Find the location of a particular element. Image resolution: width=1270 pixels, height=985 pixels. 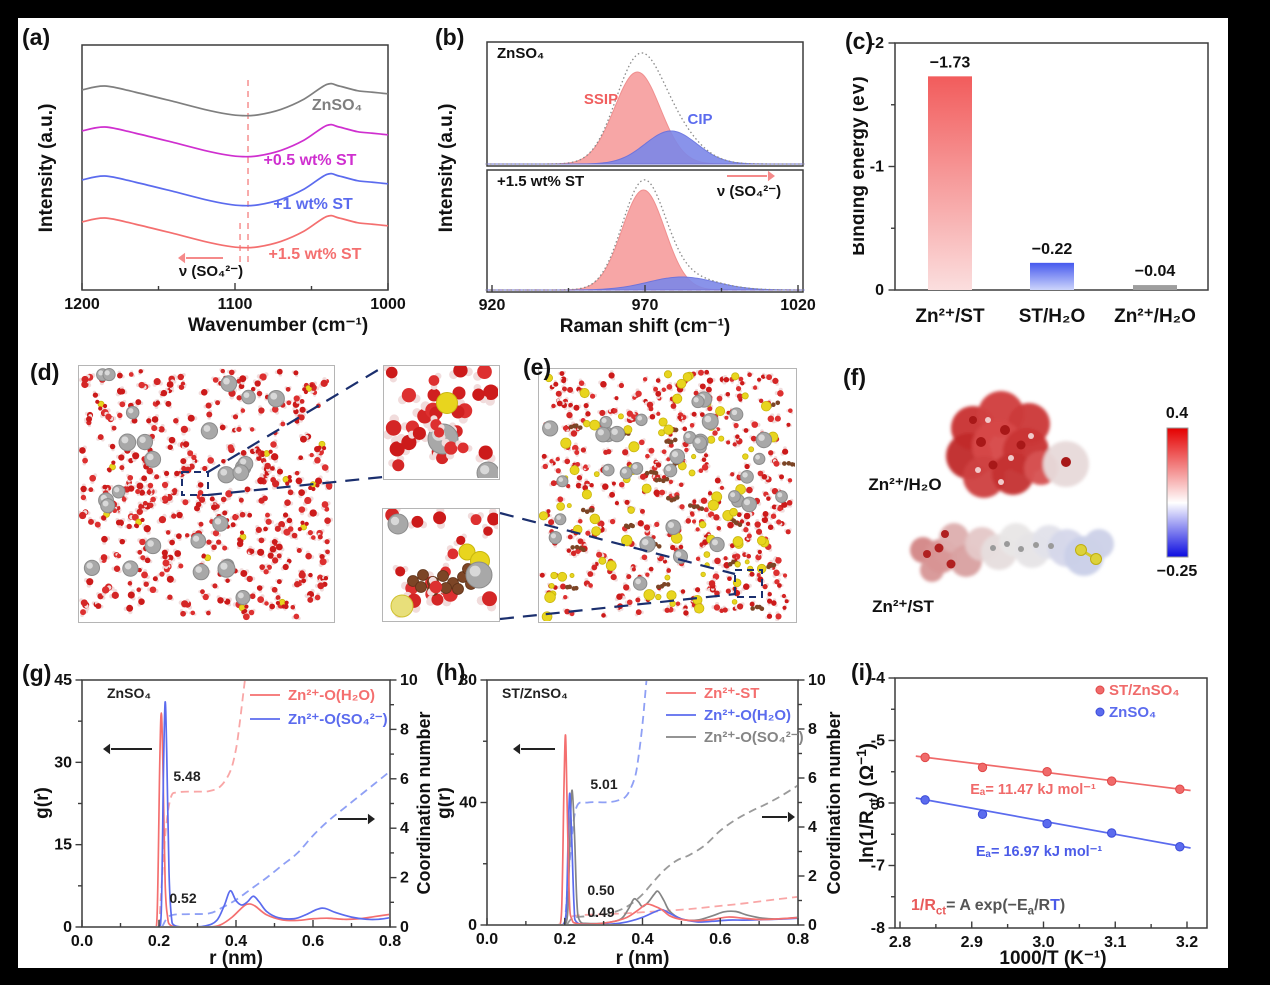

x-tick-label: 920 is located at coordinates (492, 305).